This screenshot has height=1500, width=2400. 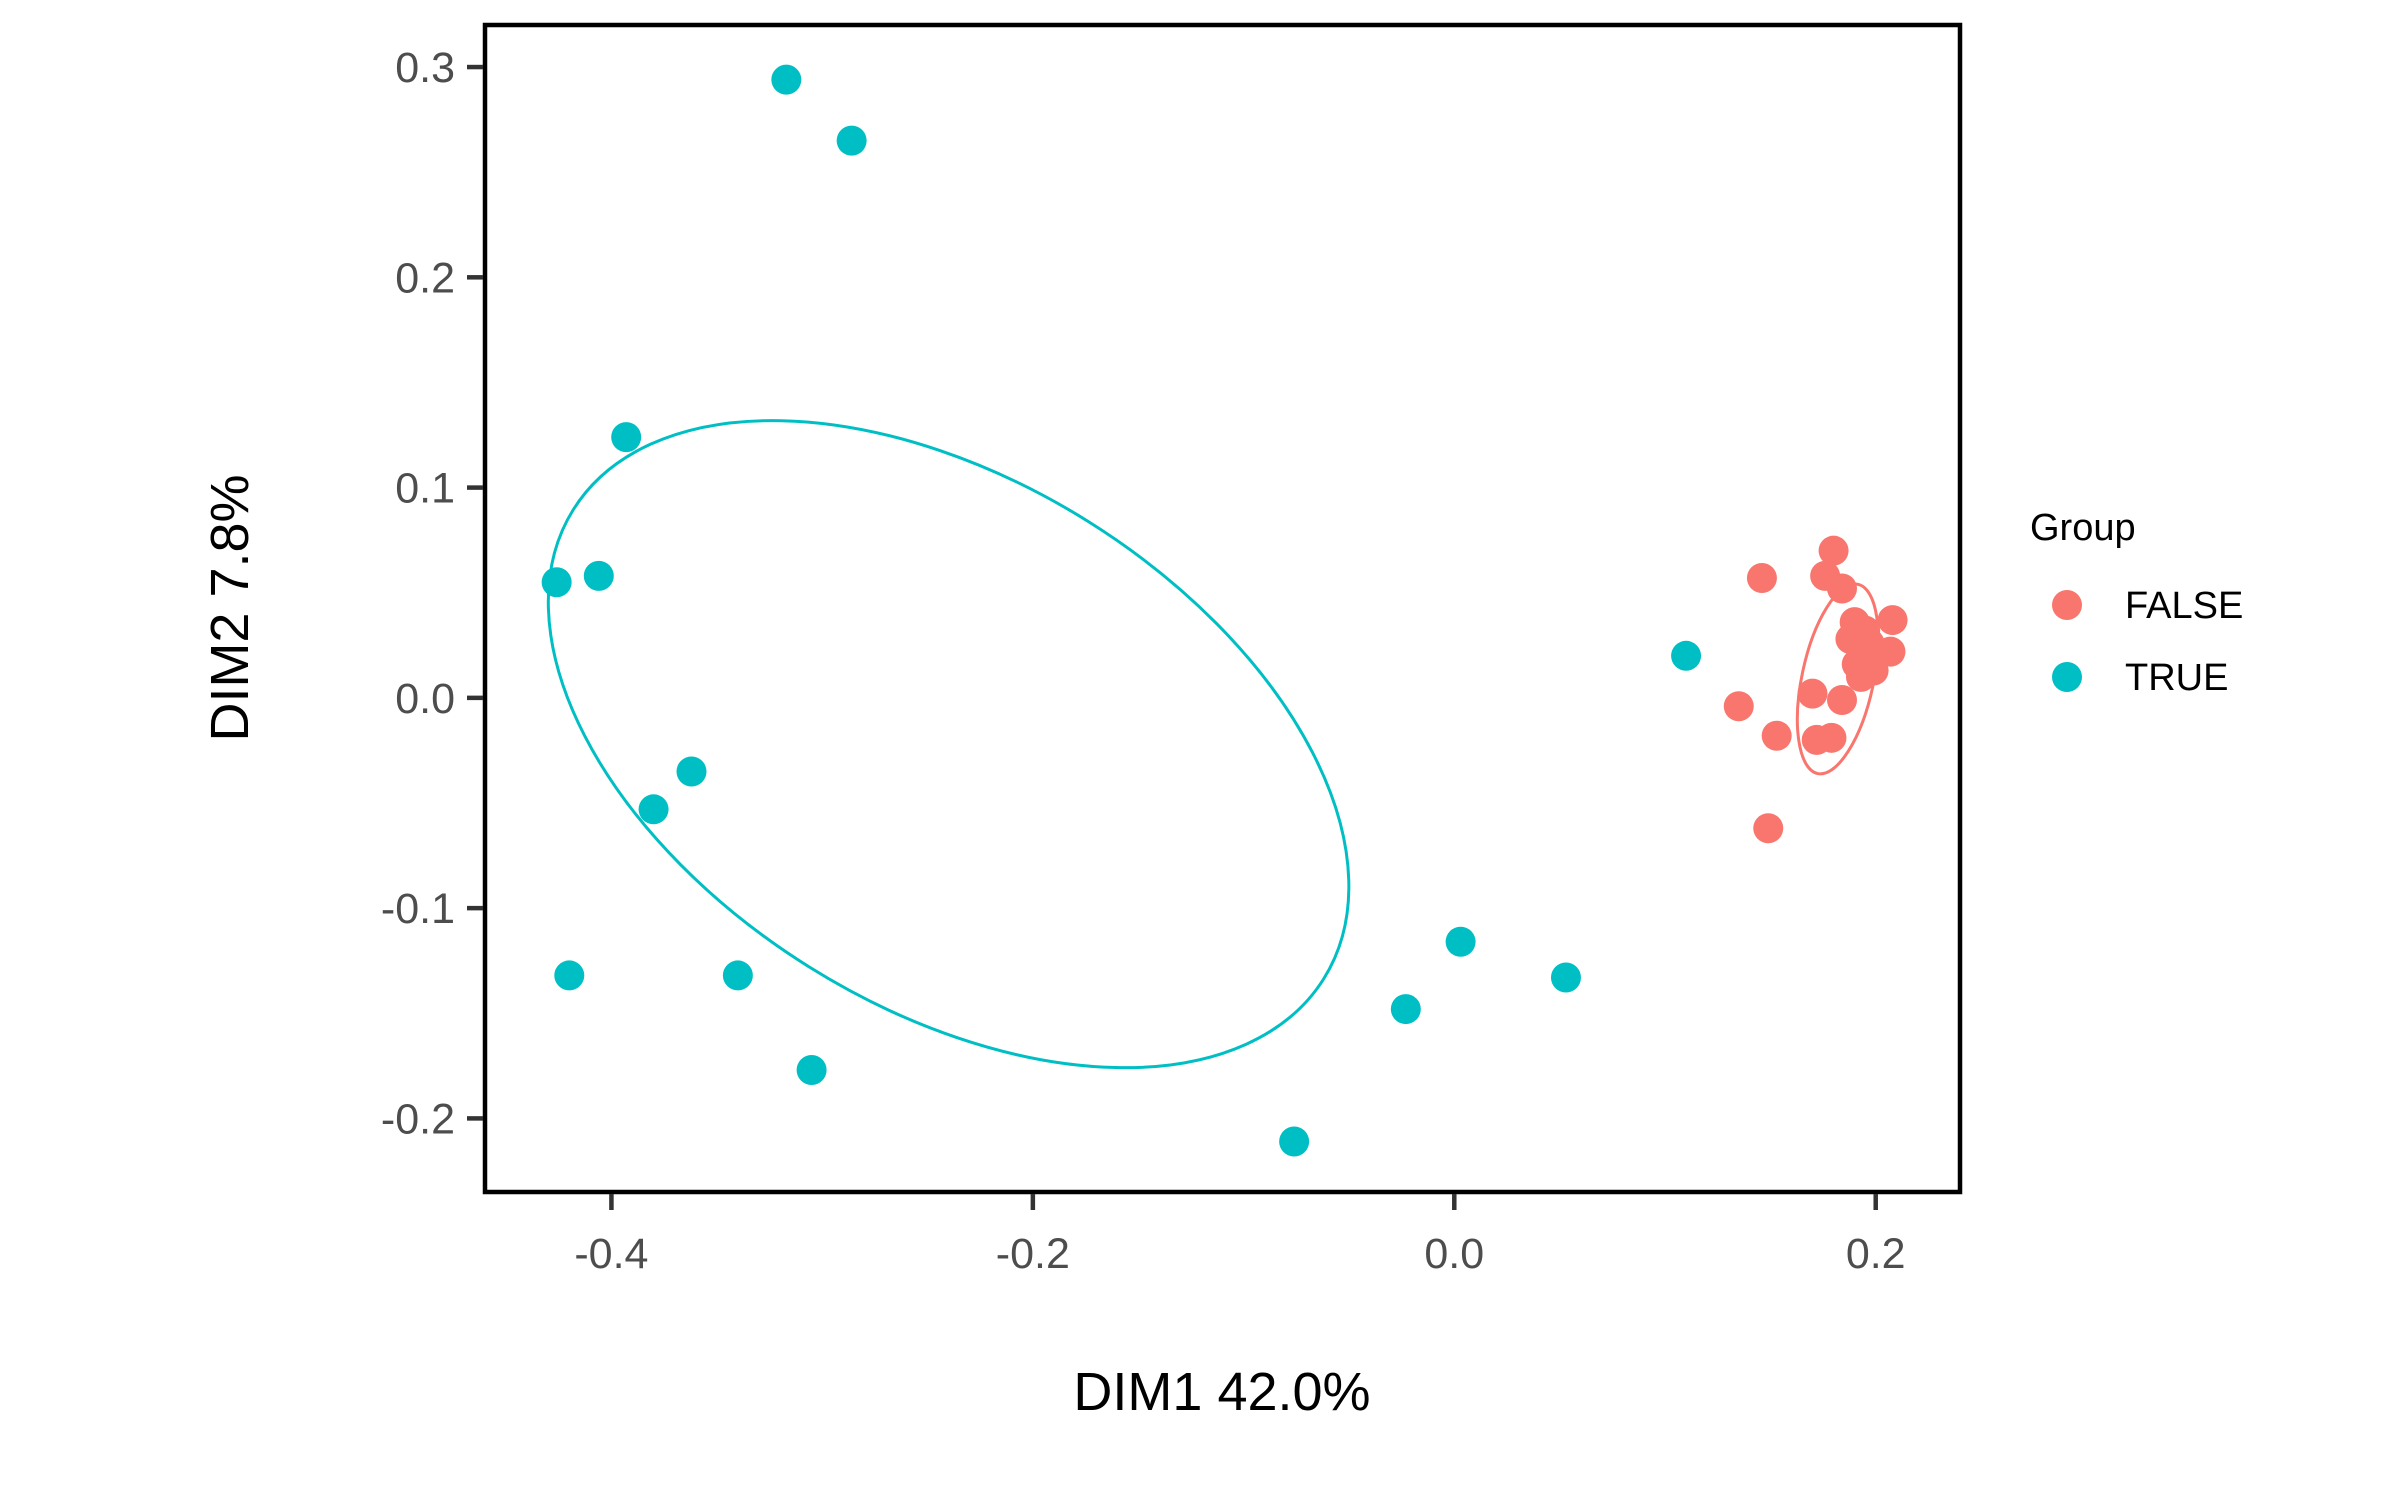 I want to click on ellipse-false, so click(x=1837, y=679).